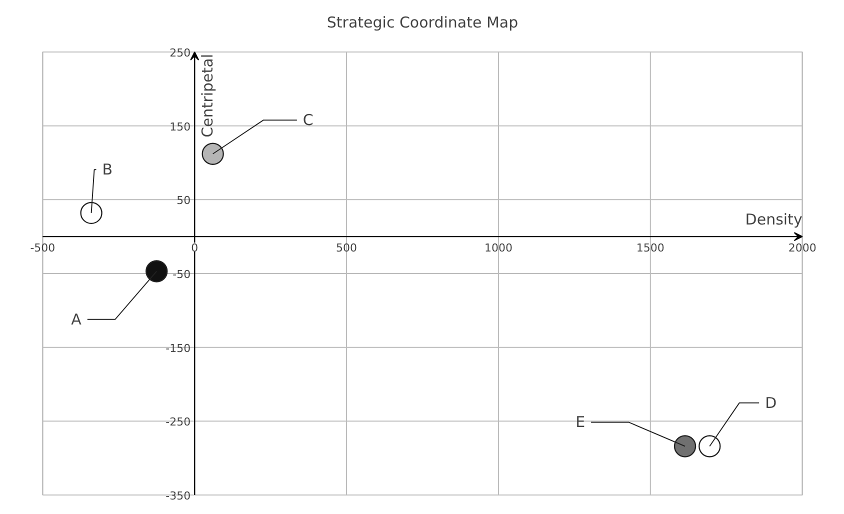 This screenshot has width=844, height=514. Describe the element at coordinates (802, 248) in the screenshot. I see `x-tick-label: 2000` at that location.